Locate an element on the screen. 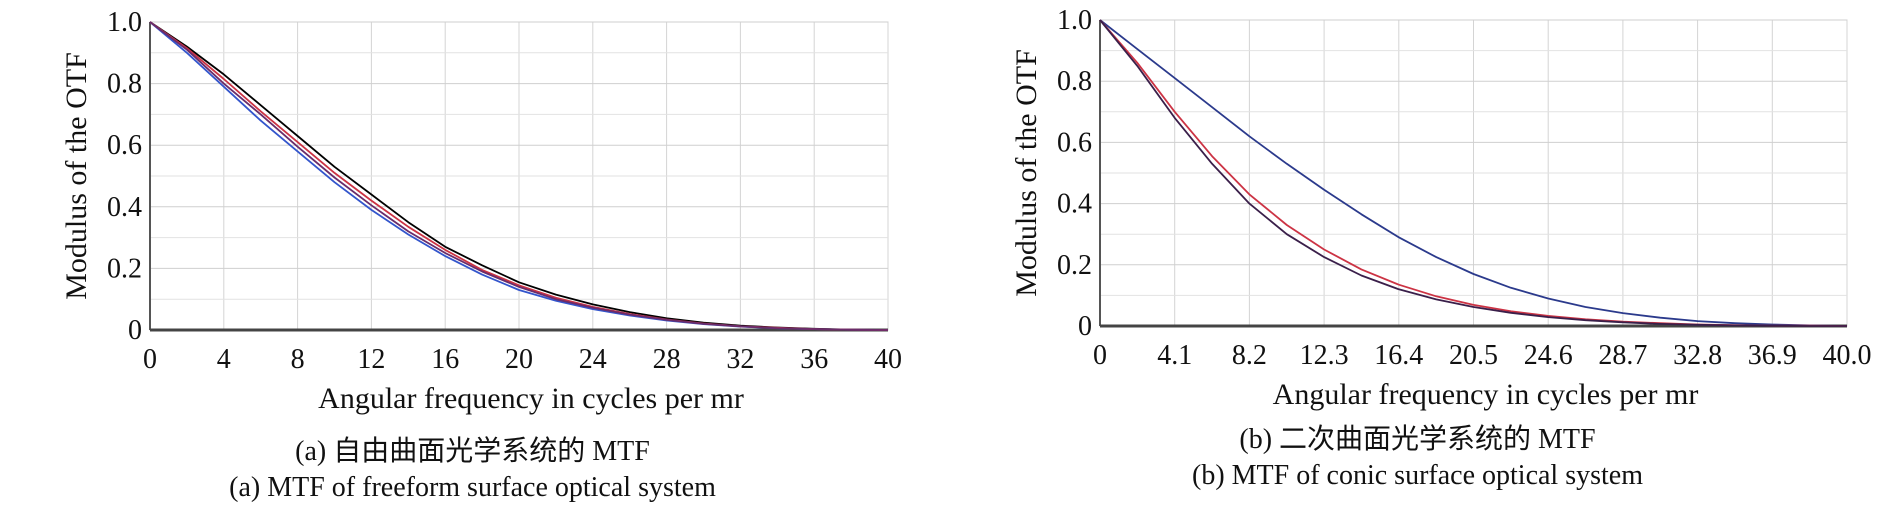 The height and width of the screenshot is (513, 1890). x-tick-label: 36 is located at coordinates (814, 359).